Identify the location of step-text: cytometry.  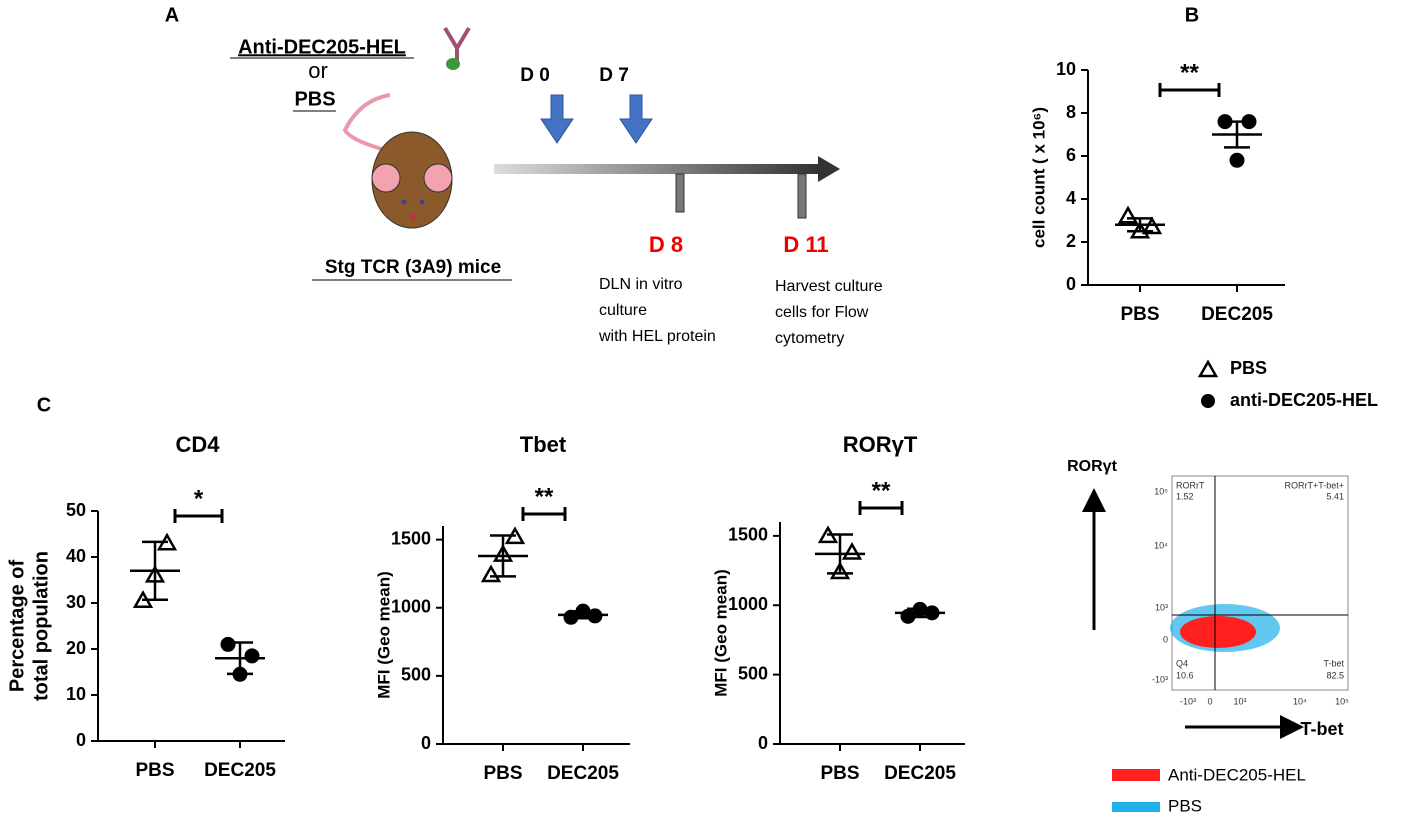
(809, 338).